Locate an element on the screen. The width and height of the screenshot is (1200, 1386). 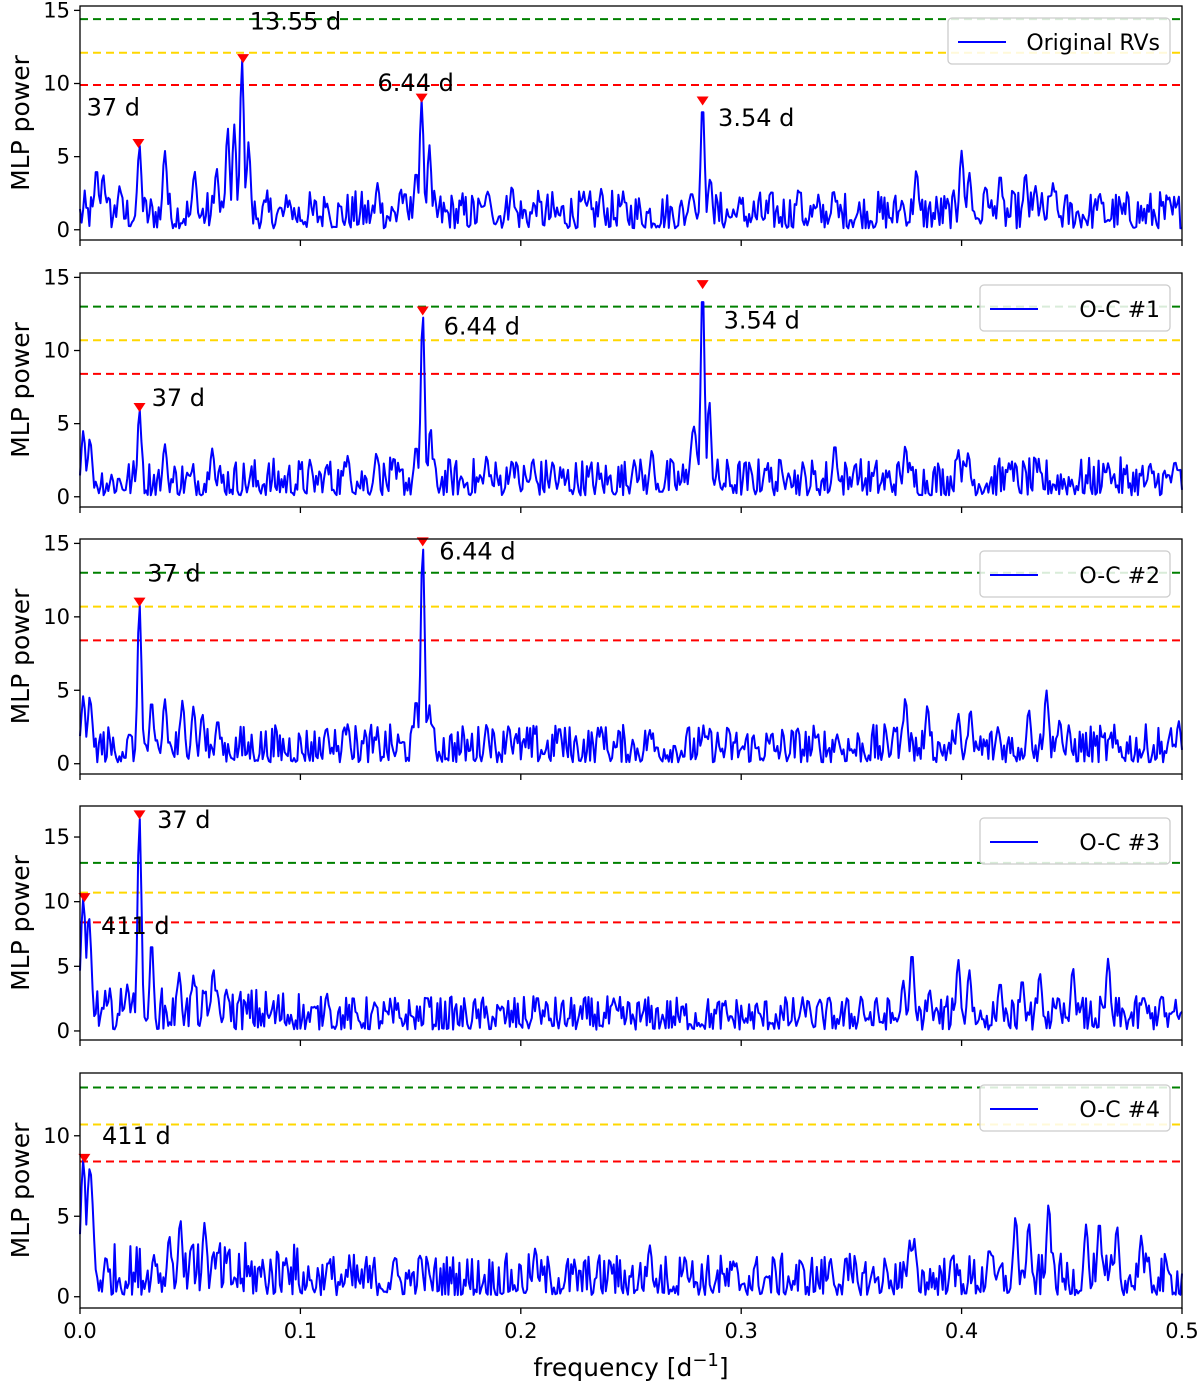
x-axis-label: frequency [d−1] is located at coordinates (630, 1366).